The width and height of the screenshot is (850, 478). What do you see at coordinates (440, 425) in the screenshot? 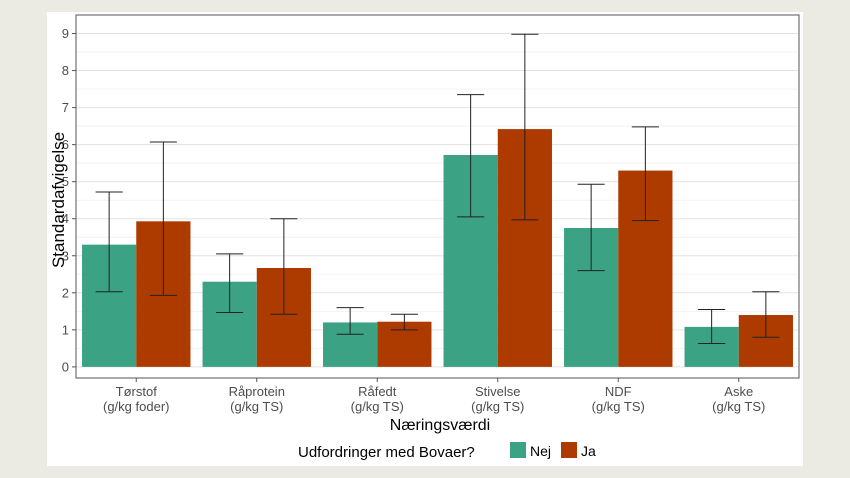
I see `x-axis-label: Næringsværdi` at bounding box center [440, 425].